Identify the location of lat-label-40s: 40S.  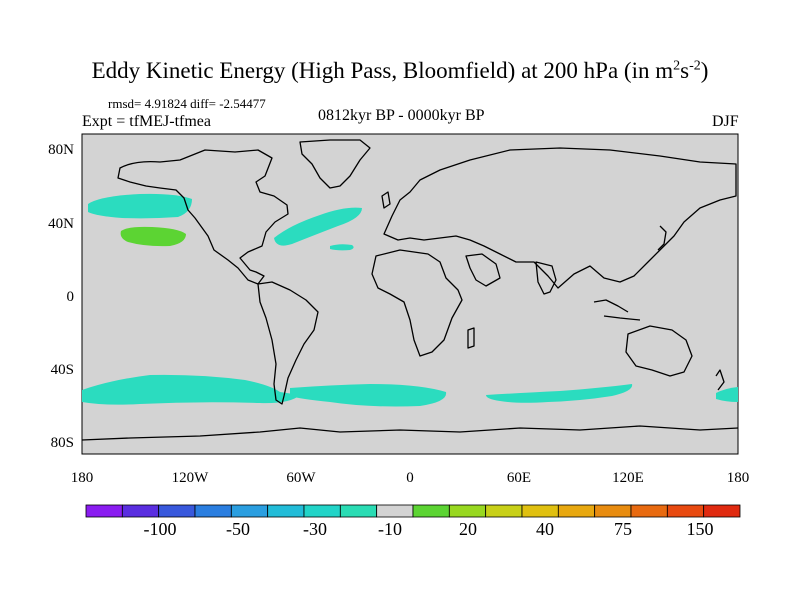
(62, 370).